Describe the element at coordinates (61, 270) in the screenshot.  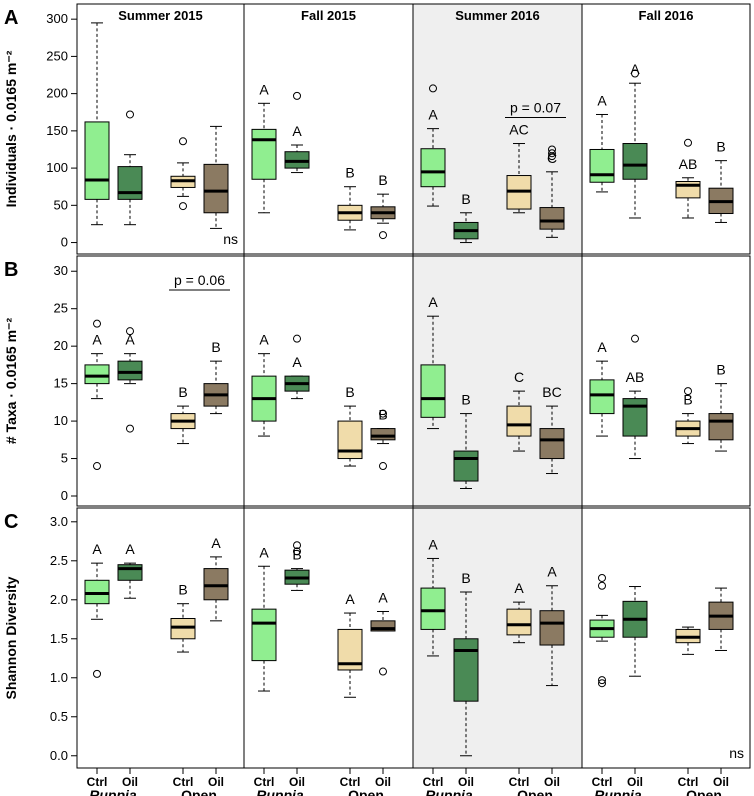
I see `y-tick-label: 30` at that location.